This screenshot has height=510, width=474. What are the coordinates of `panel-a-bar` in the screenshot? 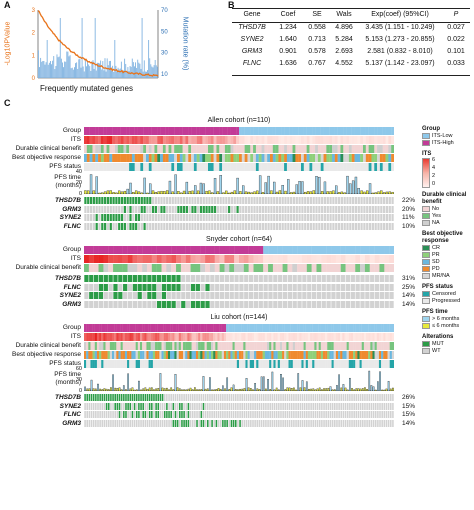 It's located at (45, 71).